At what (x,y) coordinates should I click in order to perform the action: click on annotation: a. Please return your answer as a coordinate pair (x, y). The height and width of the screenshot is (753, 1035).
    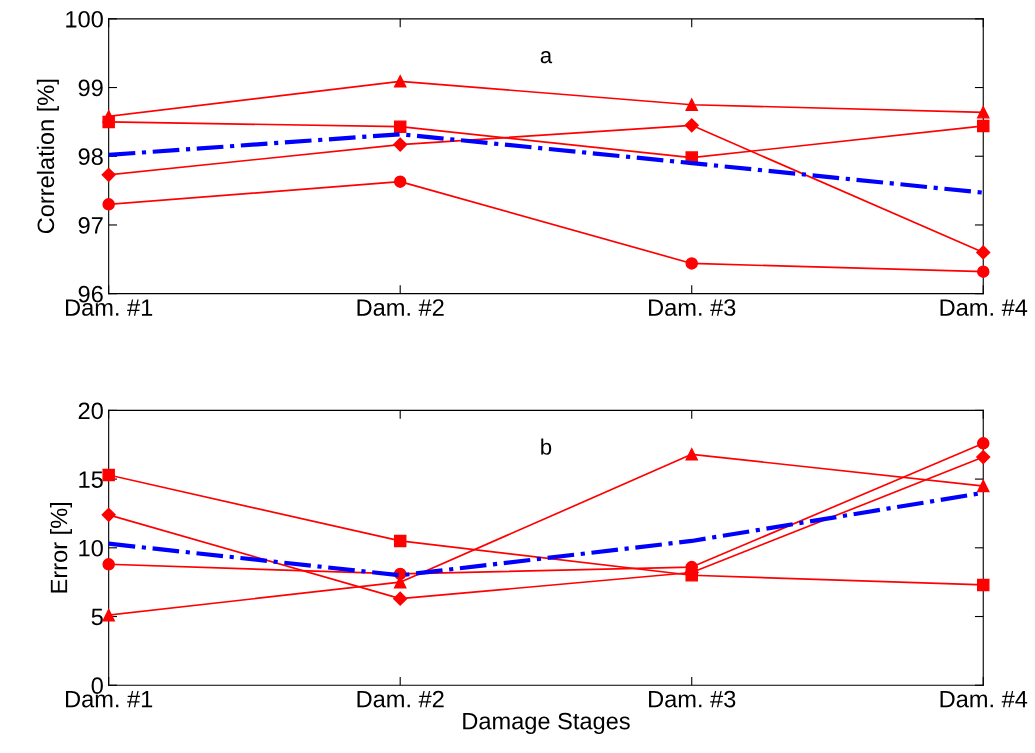
    Looking at the image, I should click on (546, 57).